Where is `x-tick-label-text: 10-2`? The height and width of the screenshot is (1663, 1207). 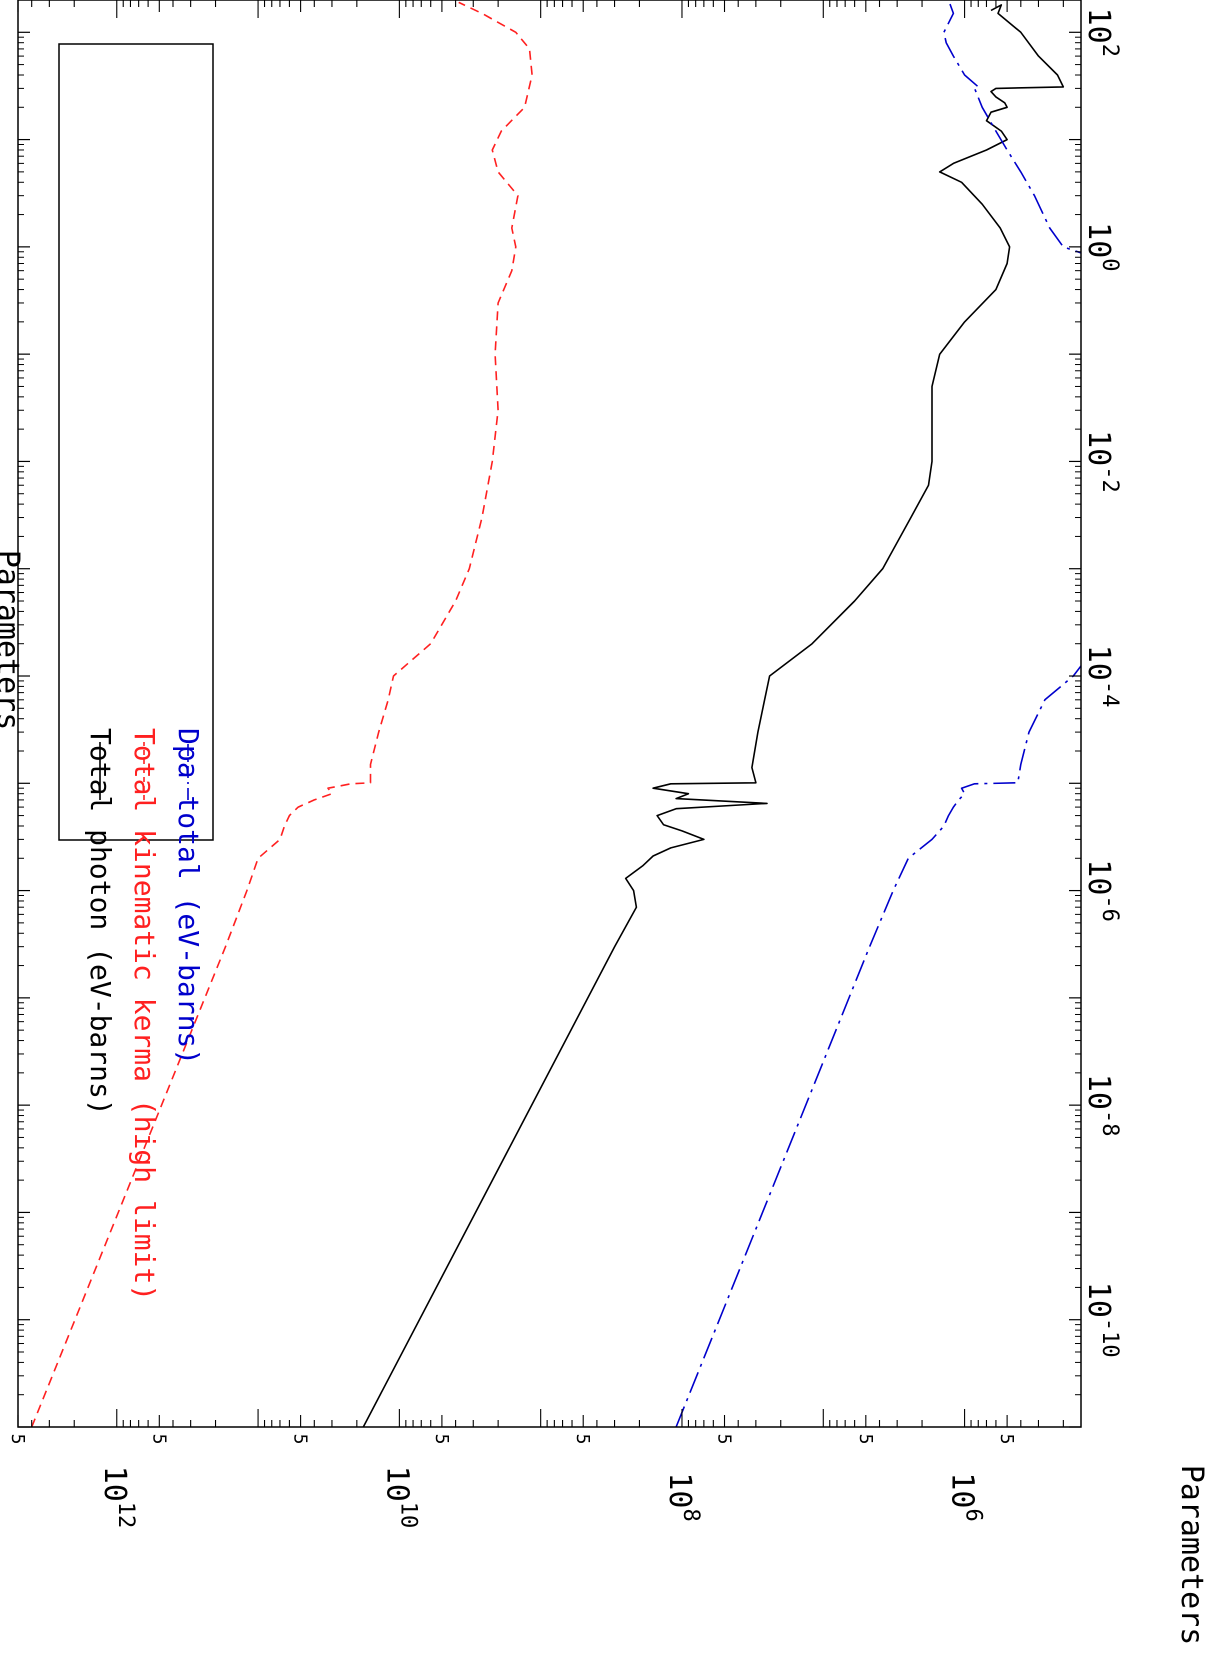
x-tick-label-text: 10-2 is located at coordinates (1101, 461).